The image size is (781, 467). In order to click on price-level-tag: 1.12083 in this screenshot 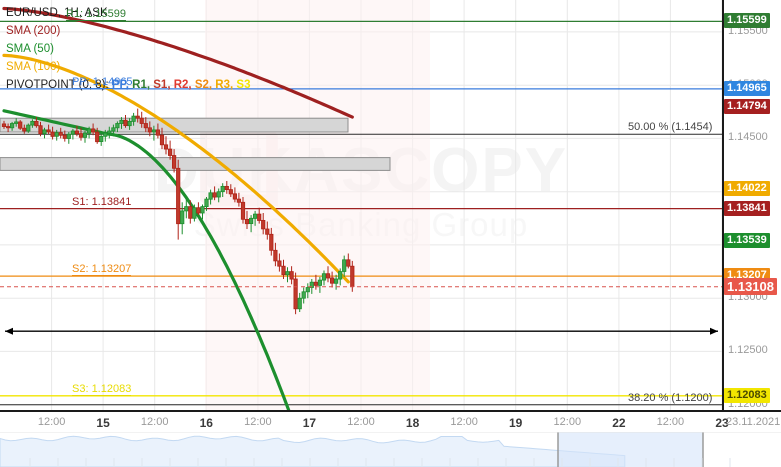, I will do `click(747, 395)`.